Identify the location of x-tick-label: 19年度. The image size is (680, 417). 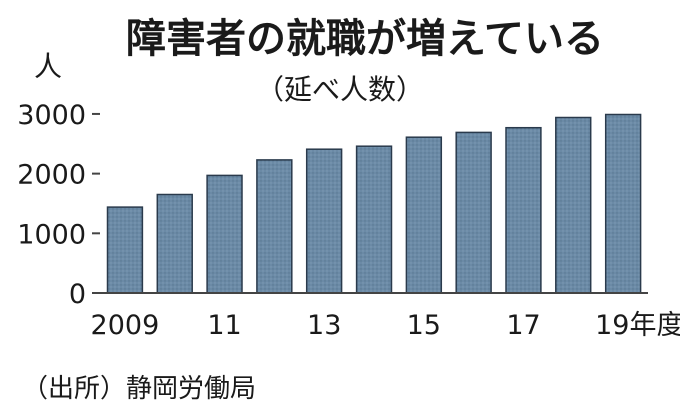
(637, 325).